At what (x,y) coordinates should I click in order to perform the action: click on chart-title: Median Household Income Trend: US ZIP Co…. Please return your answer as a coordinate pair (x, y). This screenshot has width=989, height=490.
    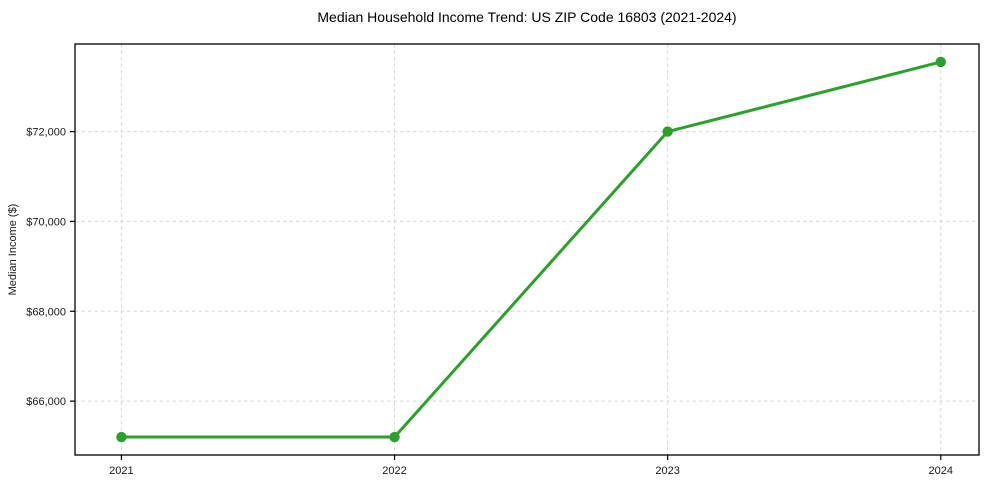
    Looking at the image, I should click on (527, 17).